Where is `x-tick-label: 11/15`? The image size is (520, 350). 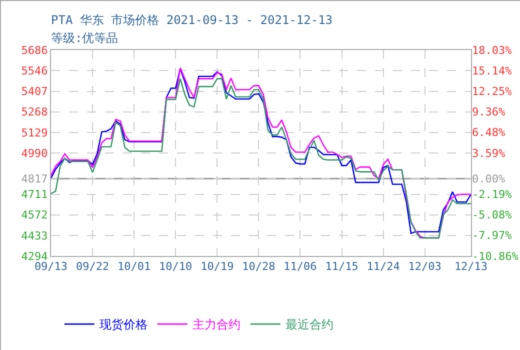
x-tick-label: 11/15 is located at coordinates (341, 267).